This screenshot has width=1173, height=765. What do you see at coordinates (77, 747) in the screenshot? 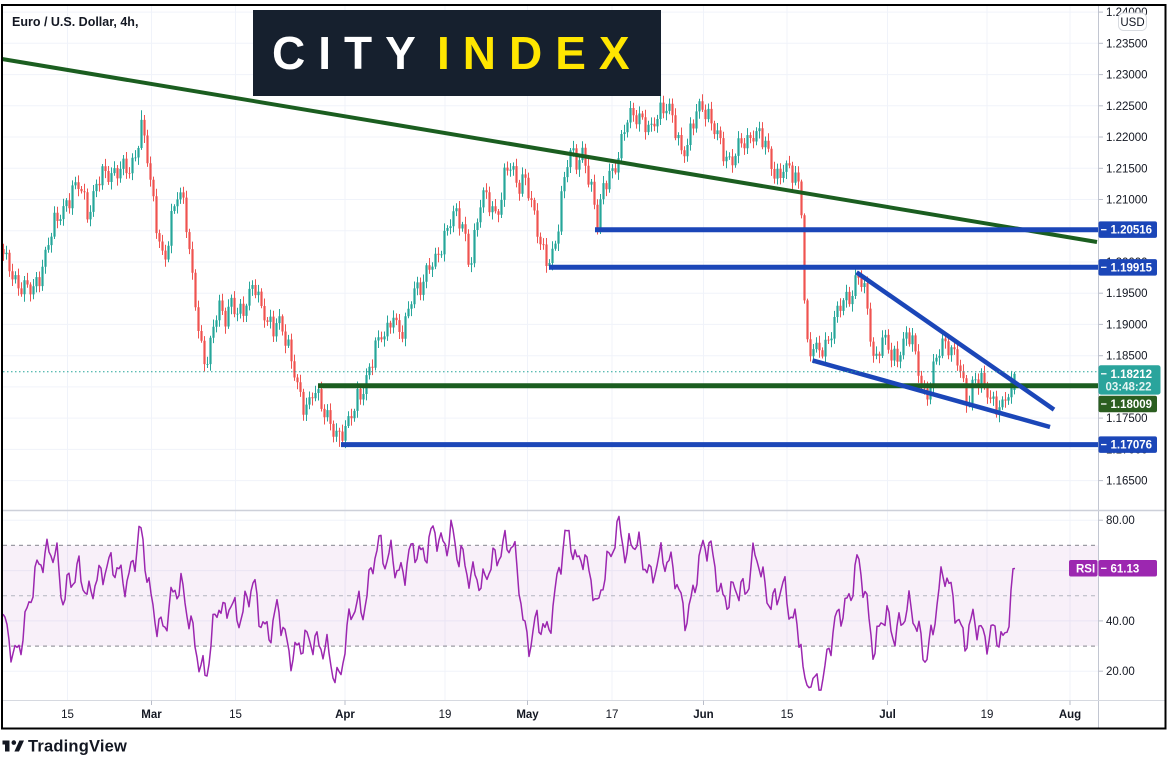
I see `svg-text: TradingView` at bounding box center [77, 747].